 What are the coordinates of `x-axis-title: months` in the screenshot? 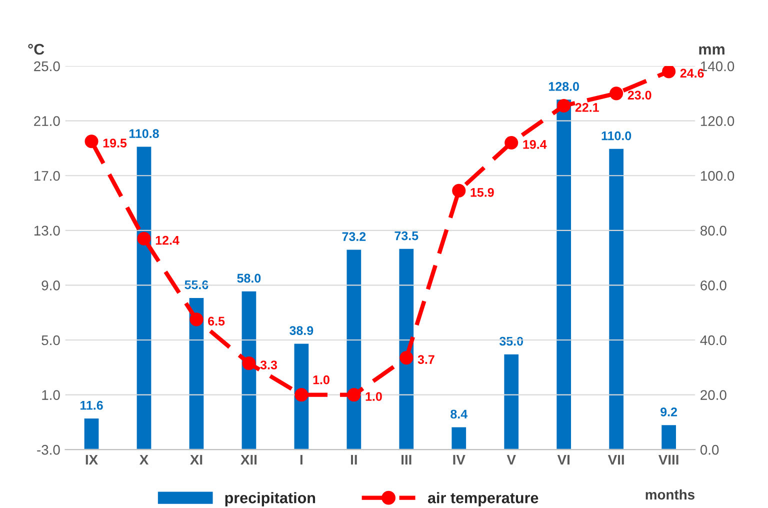 It's located at (670, 494).